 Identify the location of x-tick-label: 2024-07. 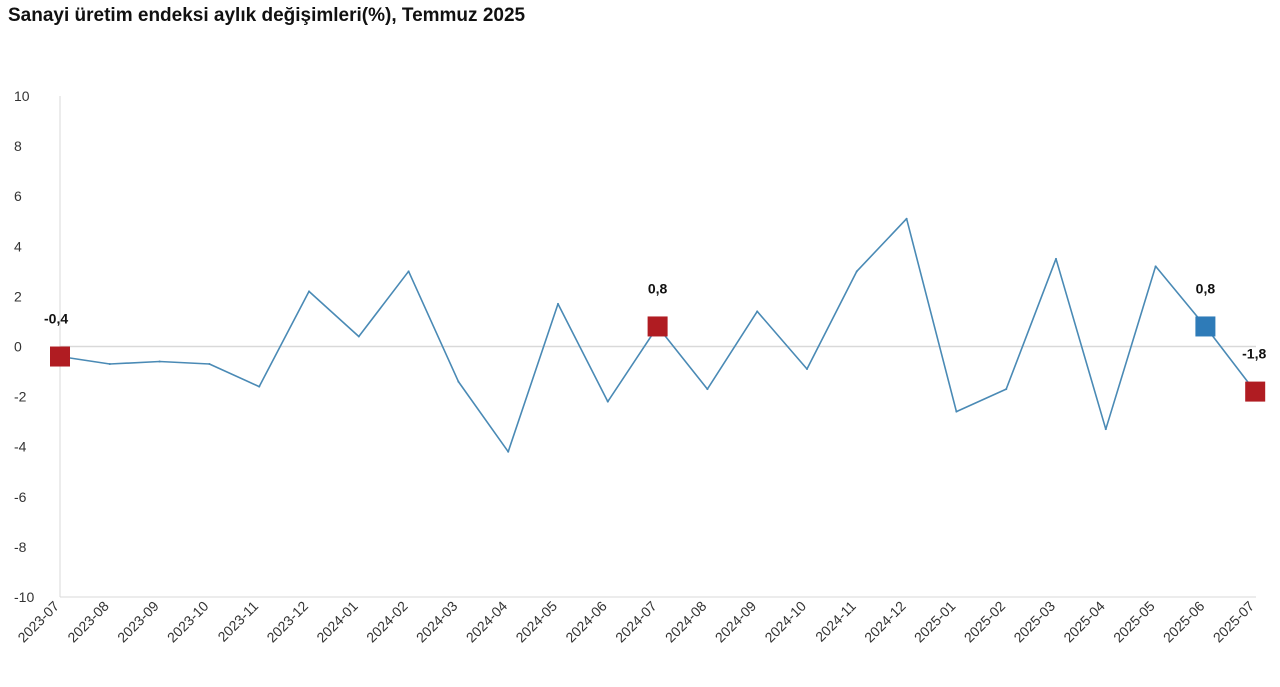
(636, 622).